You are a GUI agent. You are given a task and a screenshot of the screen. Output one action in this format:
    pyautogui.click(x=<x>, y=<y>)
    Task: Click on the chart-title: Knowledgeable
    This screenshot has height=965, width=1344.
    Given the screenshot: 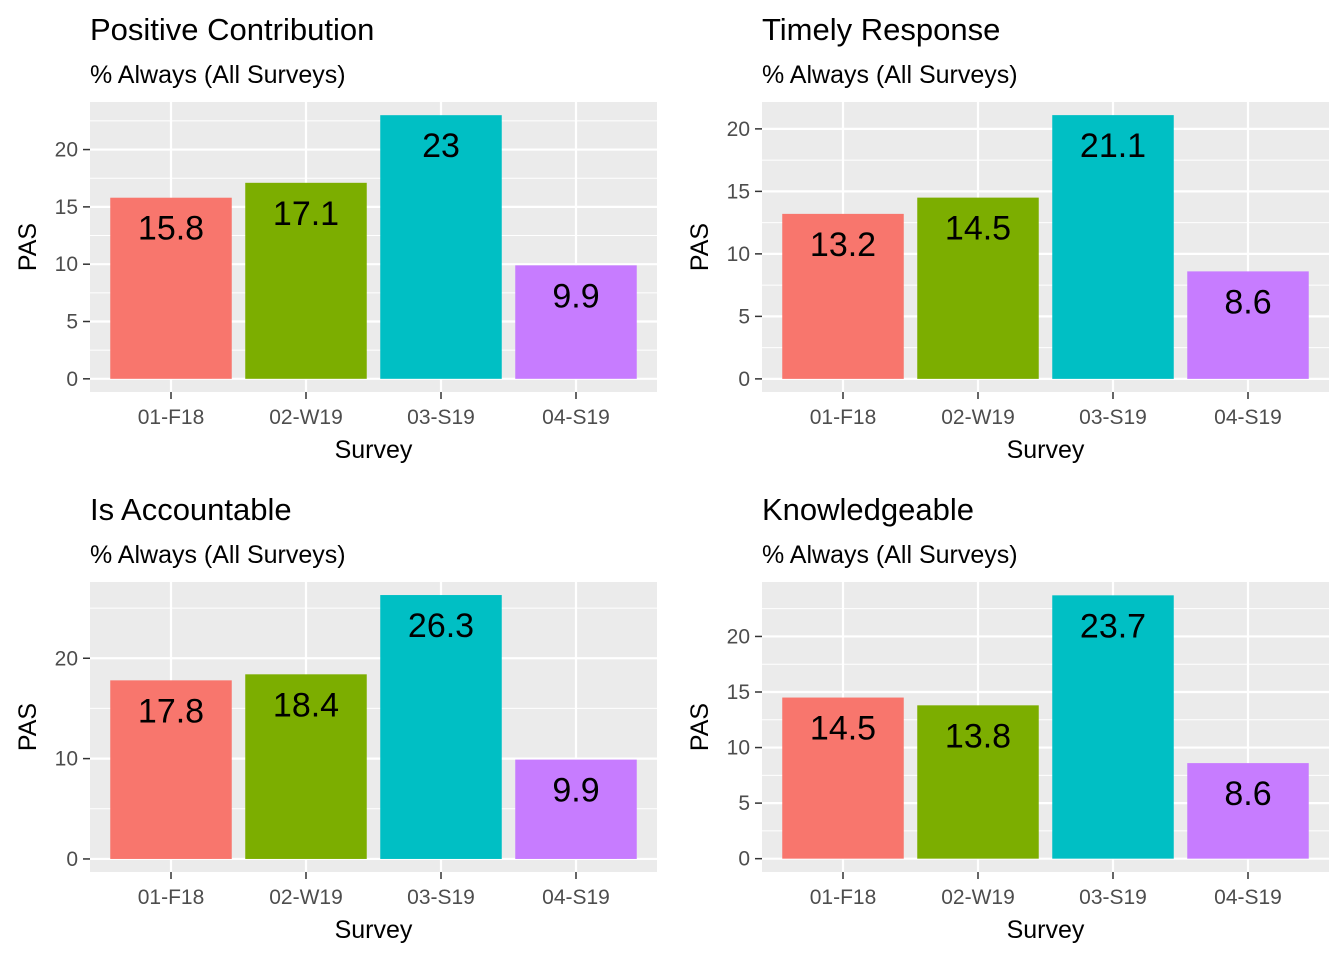 What is the action you would take?
    pyautogui.click(x=868, y=509)
    